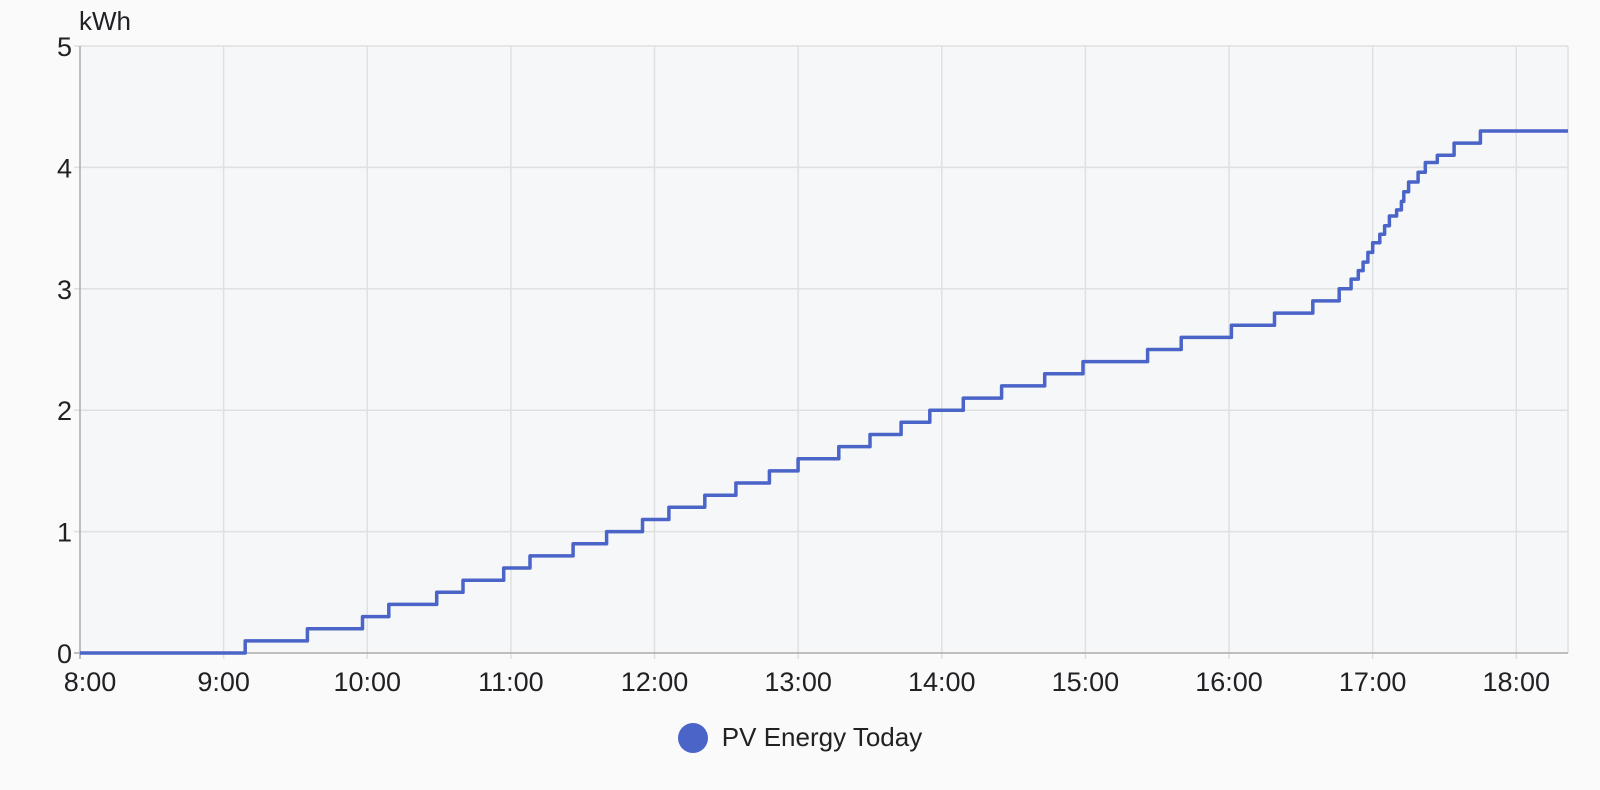 The height and width of the screenshot is (790, 1600). I want to click on x-axis-tick-label: 8:00, so click(90, 682).